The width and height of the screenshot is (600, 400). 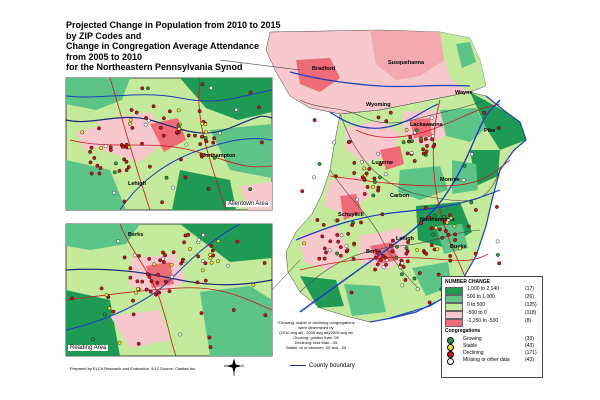 I want to click on legend-range-row: 500 to 1,000 (26), so click(x=493, y=299).